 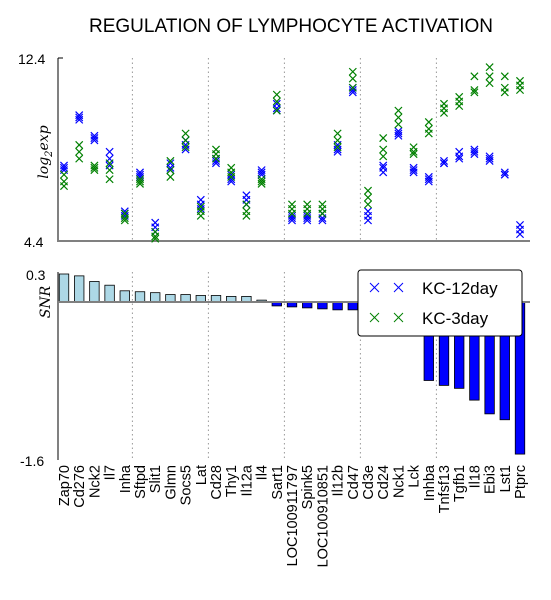 I want to click on xtick-label-Il12a: Il12a, so click(x=247, y=480).